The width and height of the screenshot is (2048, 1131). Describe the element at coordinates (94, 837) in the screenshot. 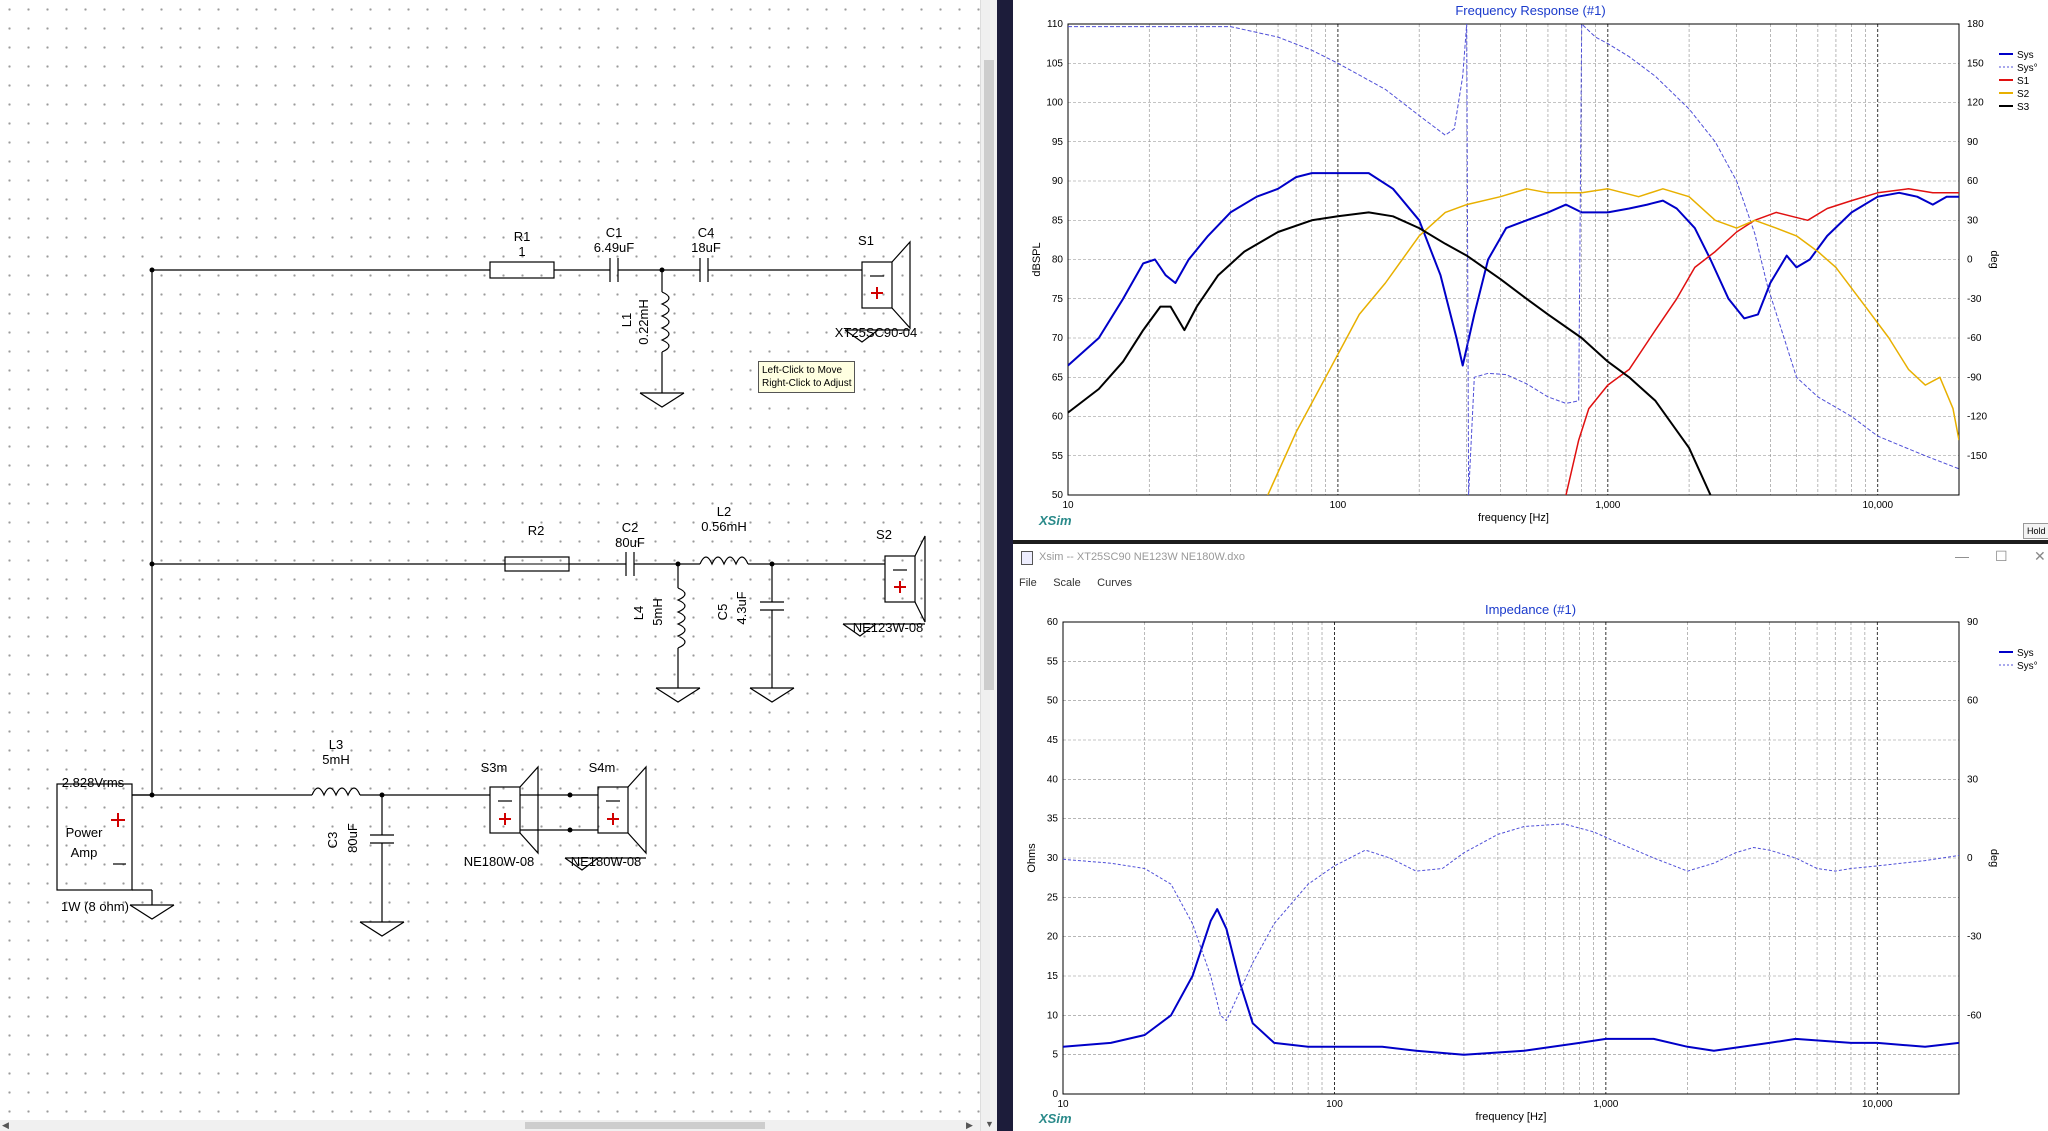

I see `power-amp-block` at that location.